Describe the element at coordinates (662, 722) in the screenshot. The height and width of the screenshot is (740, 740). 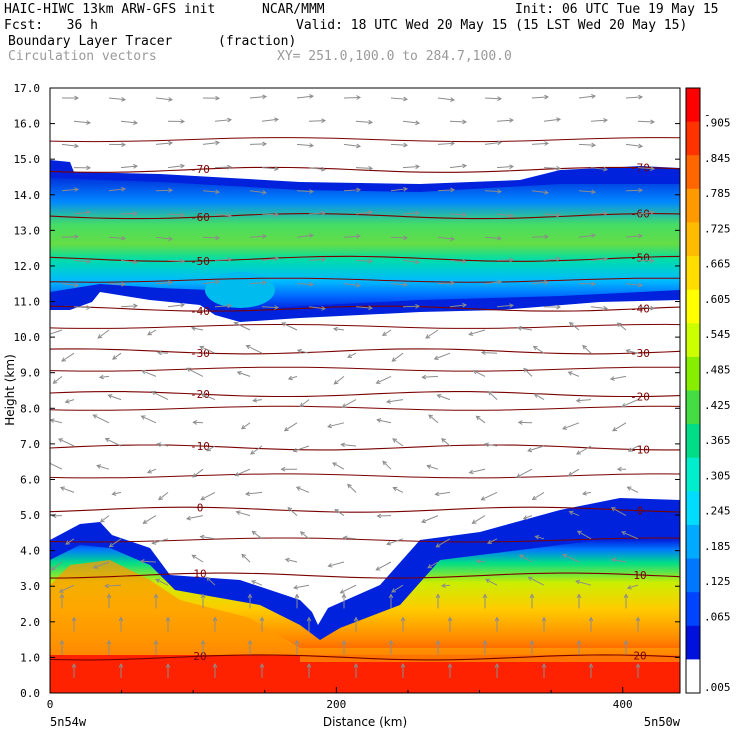
I see `x-end-label: 5n50w` at that location.